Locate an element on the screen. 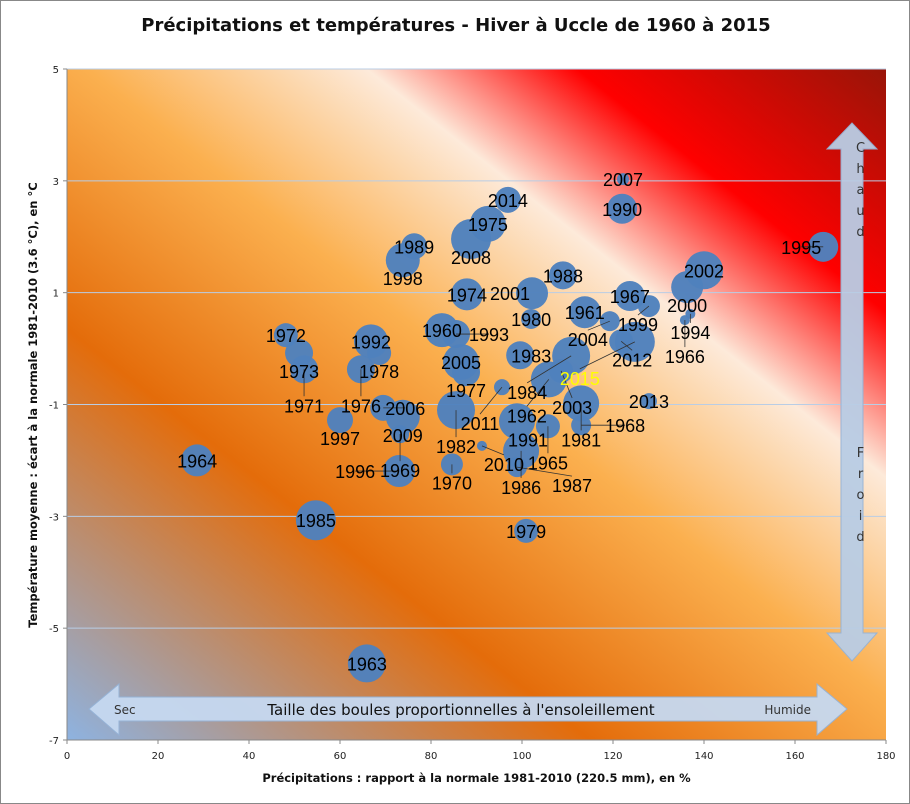 Image resolution: width=910 pixels, height=804 pixels. bubble-label-1975: 1975 is located at coordinates (488, 225).